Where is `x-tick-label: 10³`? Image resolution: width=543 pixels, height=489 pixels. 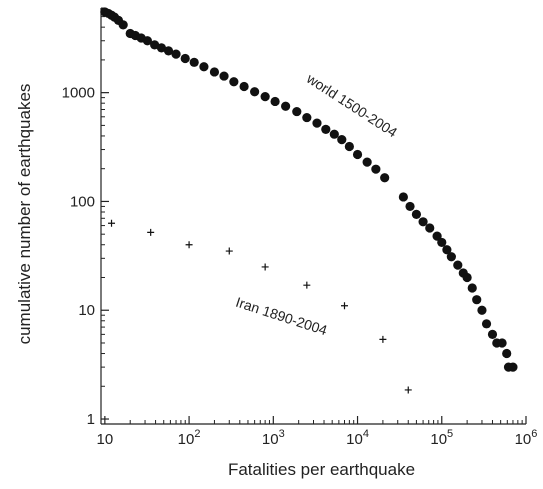
x-tick-label: 10³ is located at coordinates (273, 438).